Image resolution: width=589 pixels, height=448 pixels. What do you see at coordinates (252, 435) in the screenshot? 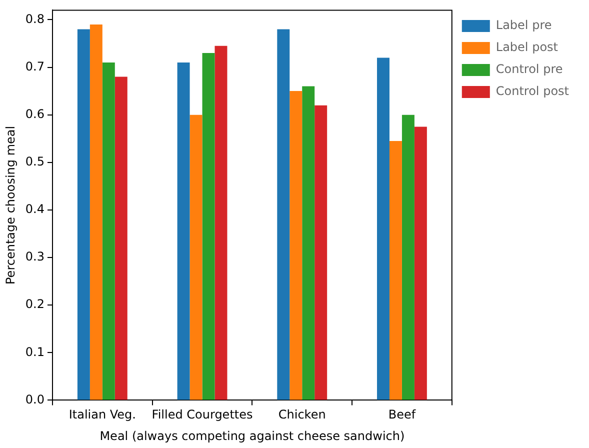
I see `x-axis-title: Meal (always competing against cheese sandwich)` at bounding box center [252, 435].